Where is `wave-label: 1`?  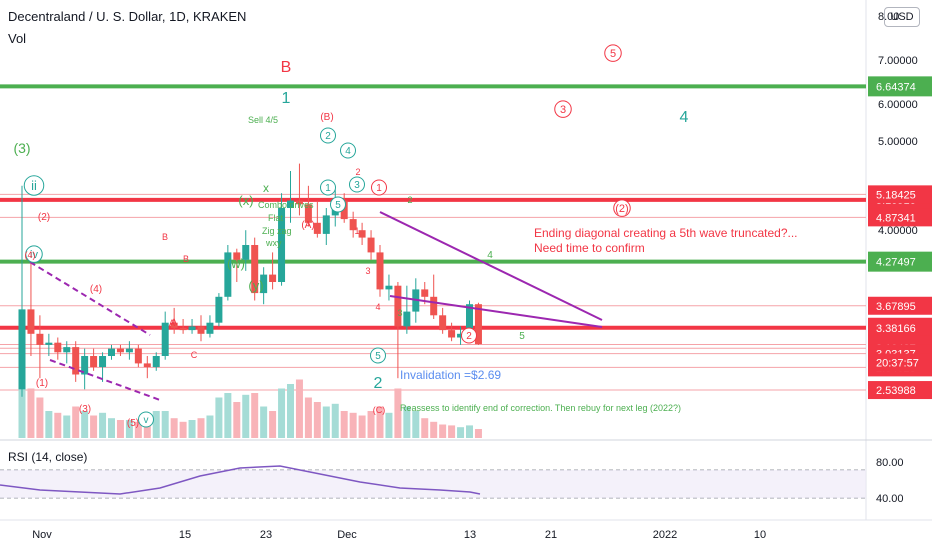
wave-label: 1 is located at coordinates (328, 188).